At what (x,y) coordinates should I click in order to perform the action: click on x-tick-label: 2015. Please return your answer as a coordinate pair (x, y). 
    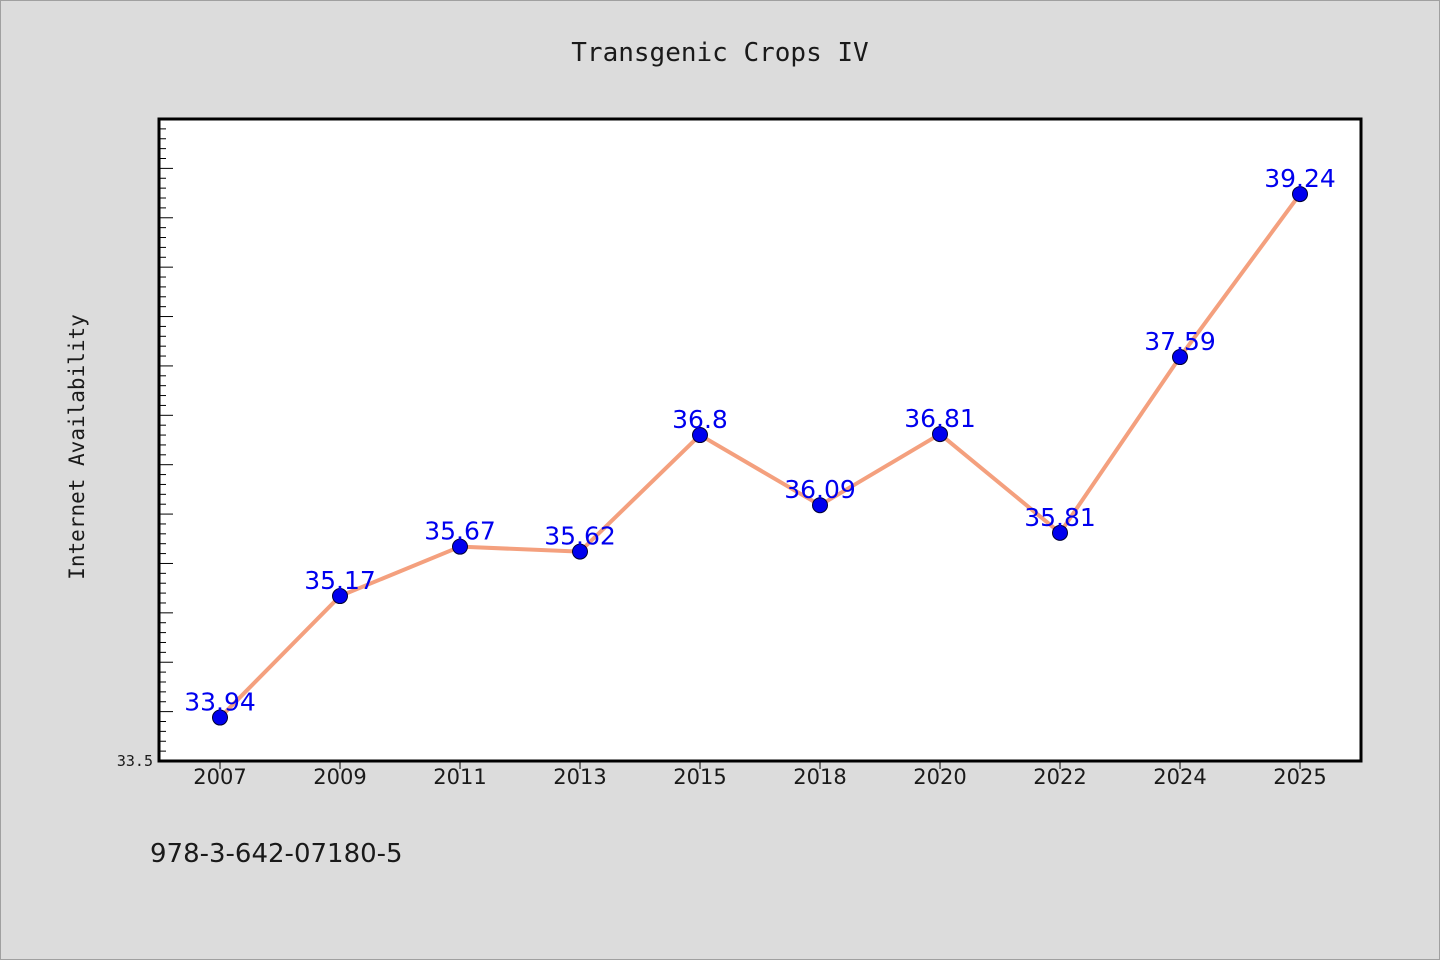
    Looking at the image, I should click on (699, 777).